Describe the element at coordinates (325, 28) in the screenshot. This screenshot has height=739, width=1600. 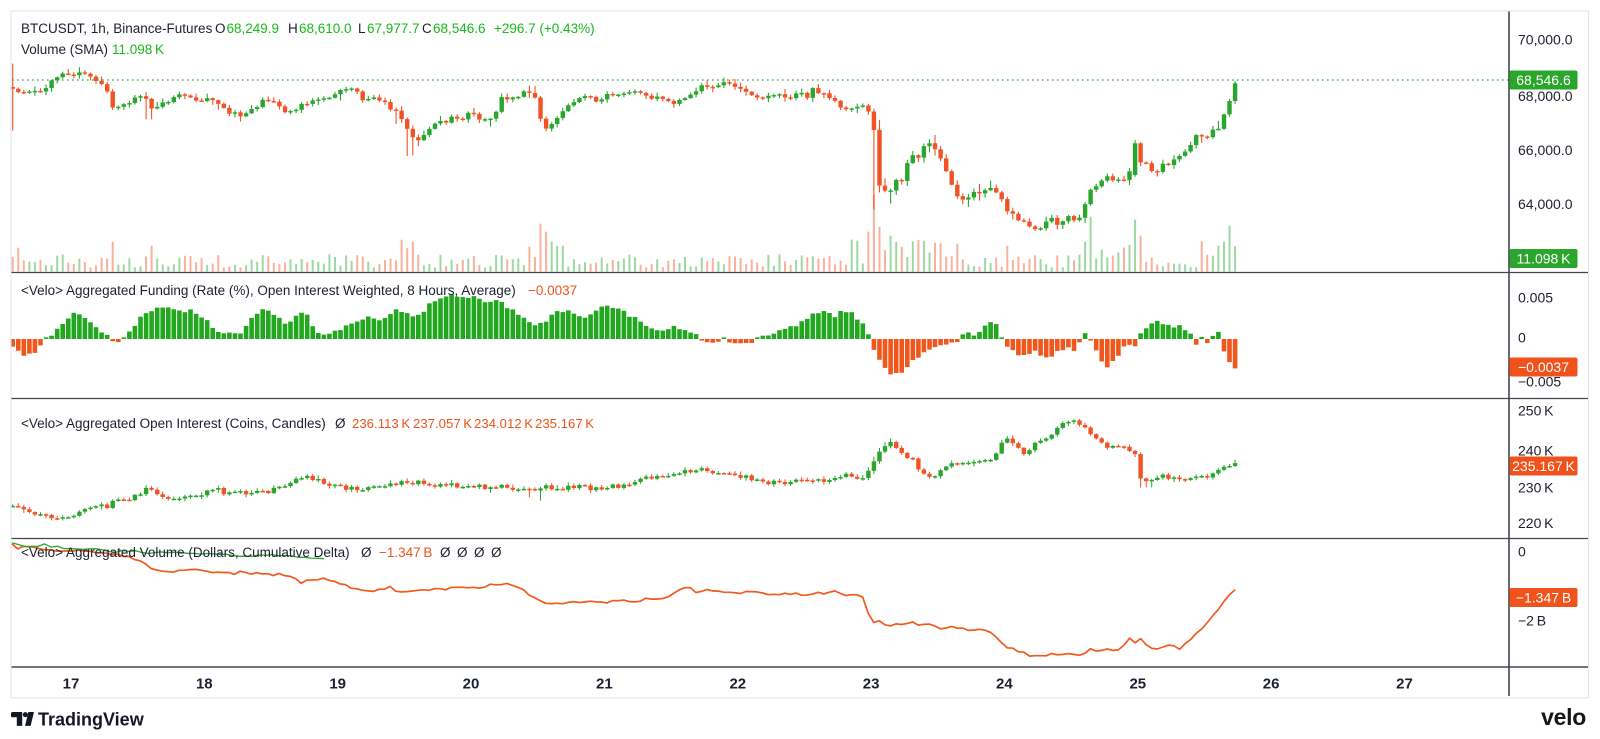
I see `svg-text: 68,610.0` at that location.